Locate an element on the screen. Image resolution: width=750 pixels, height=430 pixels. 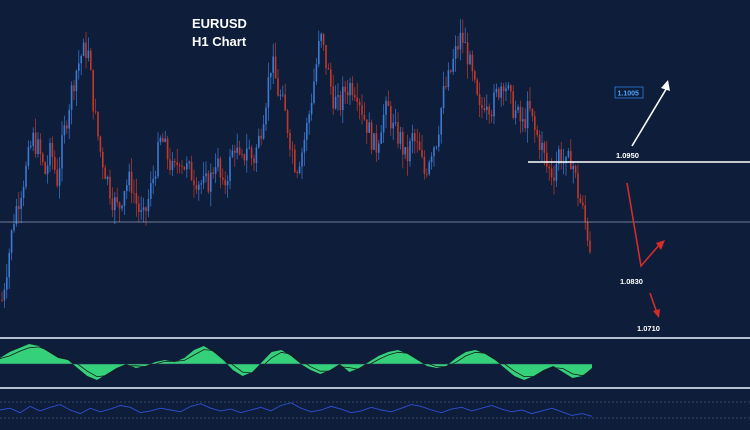
rsi-line is located at coordinates (296, 409).